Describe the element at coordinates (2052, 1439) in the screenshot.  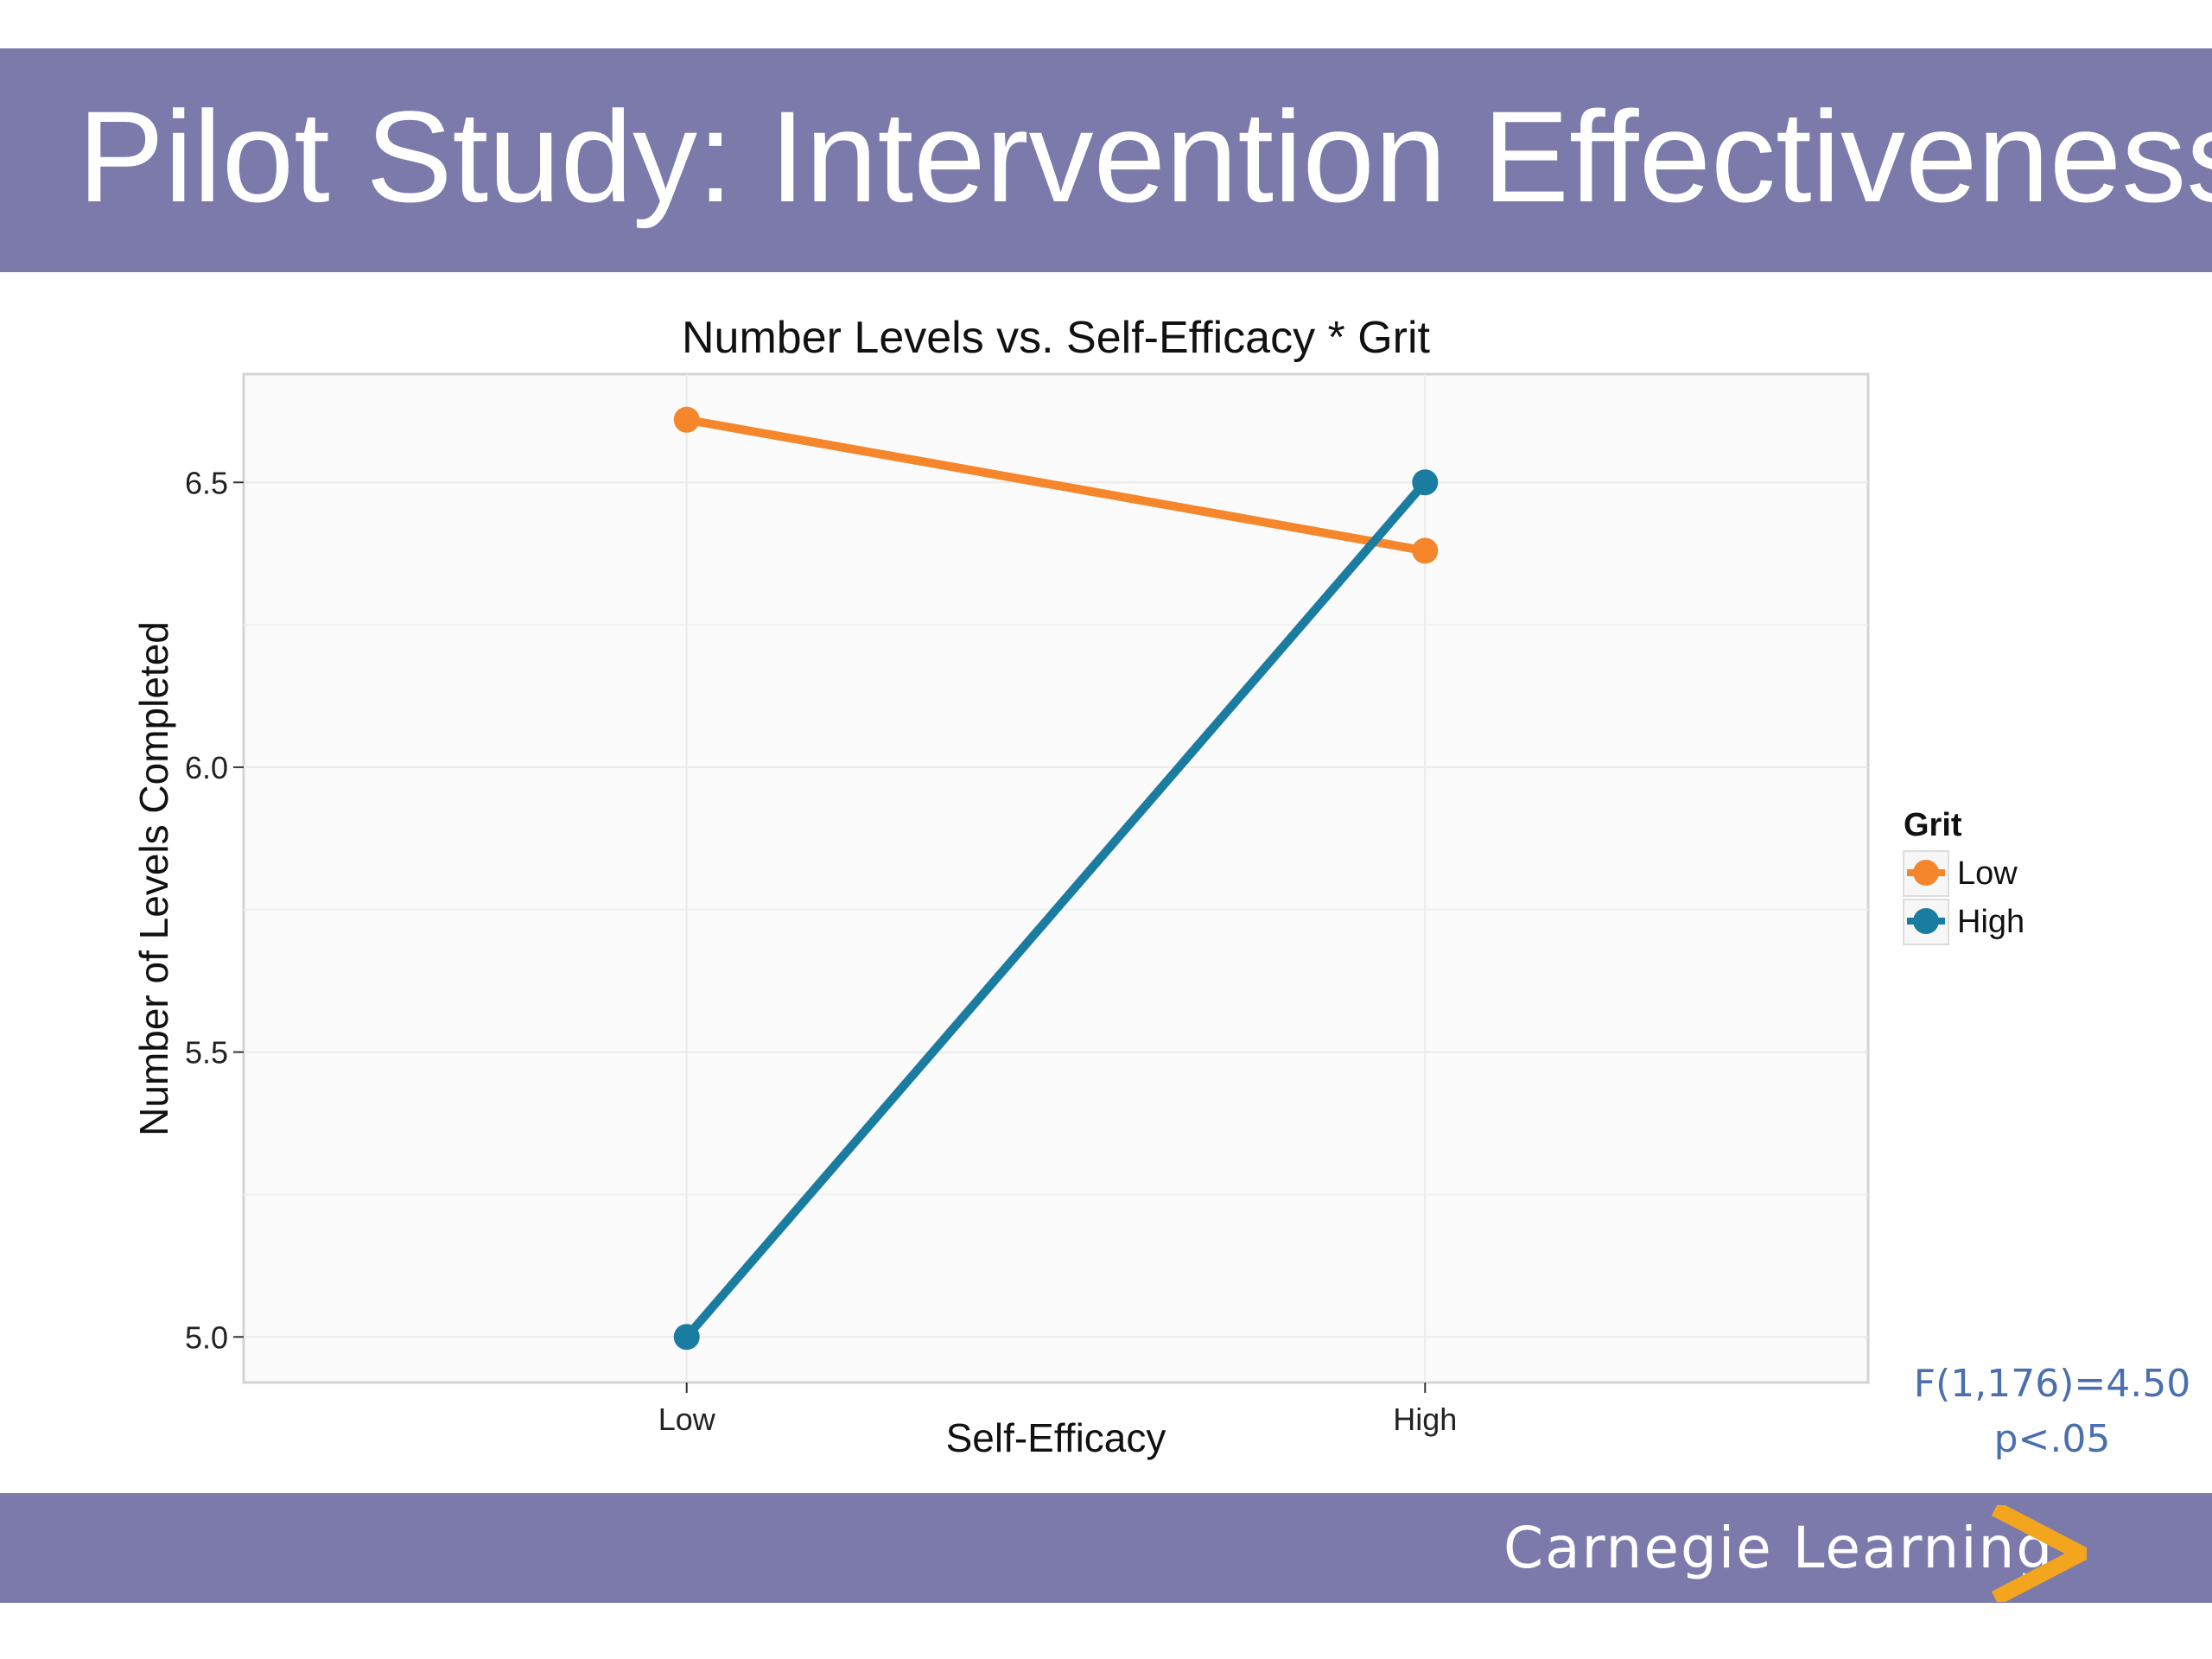
I see `p-value: p<.05` at that location.